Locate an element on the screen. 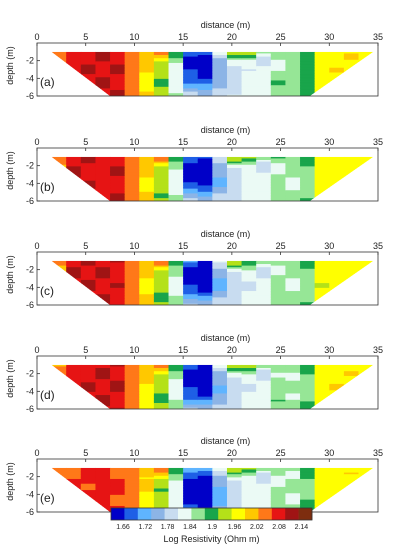  x-tick-label: 0 is located at coordinates (36, 142).